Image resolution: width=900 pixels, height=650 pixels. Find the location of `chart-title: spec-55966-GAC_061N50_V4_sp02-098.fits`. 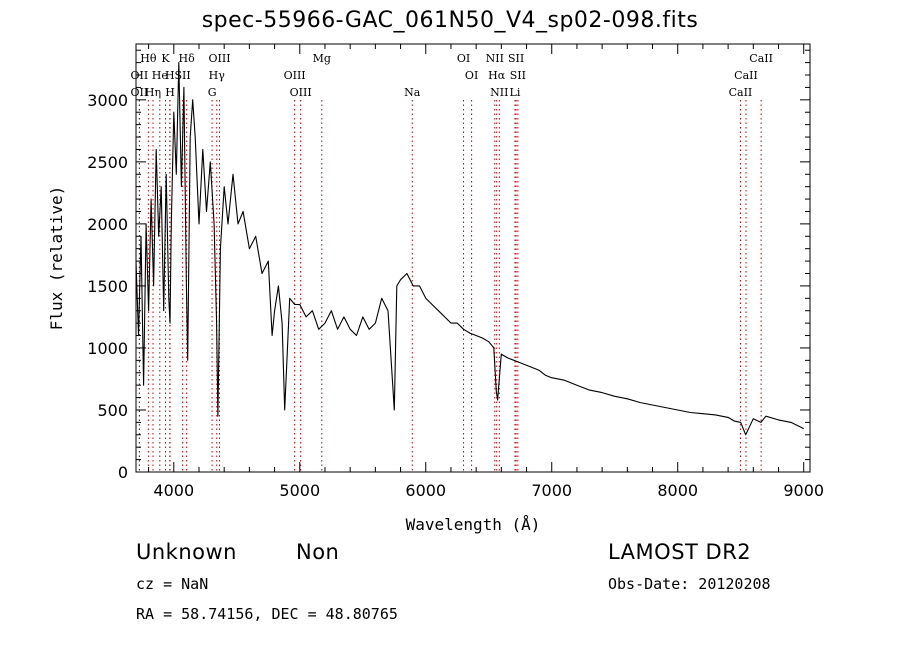

chart-title: spec-55966-GAC_061N50_V4_sp02-098.fits is located at coordinates (450, 20).